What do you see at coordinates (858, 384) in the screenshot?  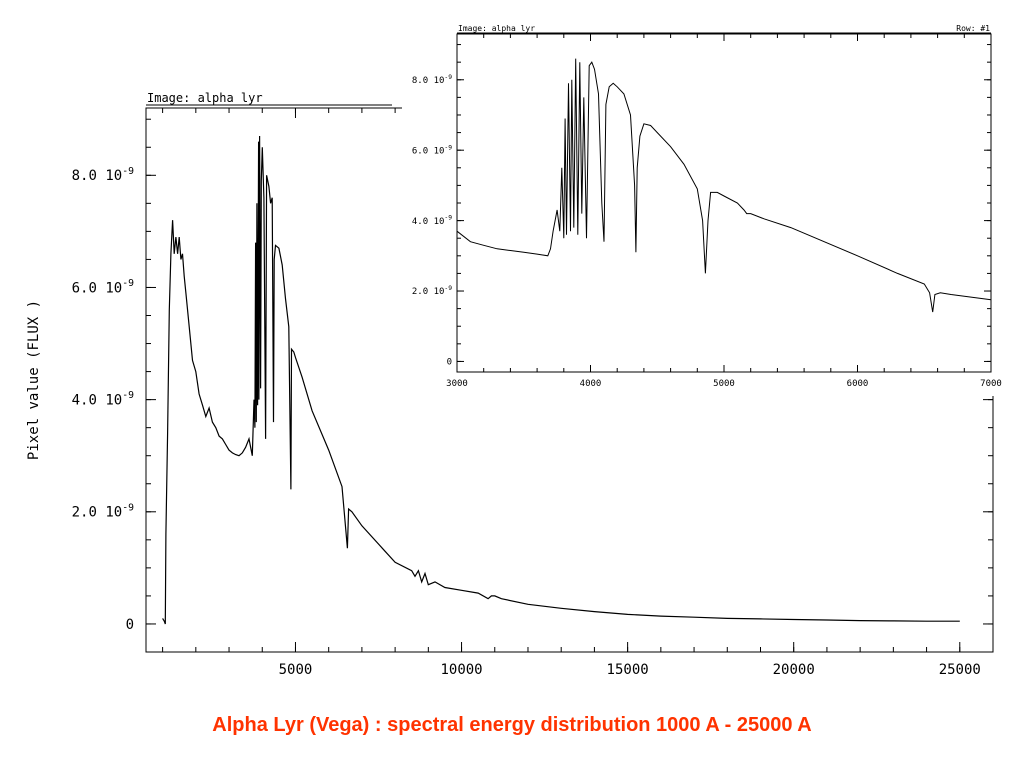 I see `x-tick-label: 6000` at bounding box center [858, 384].